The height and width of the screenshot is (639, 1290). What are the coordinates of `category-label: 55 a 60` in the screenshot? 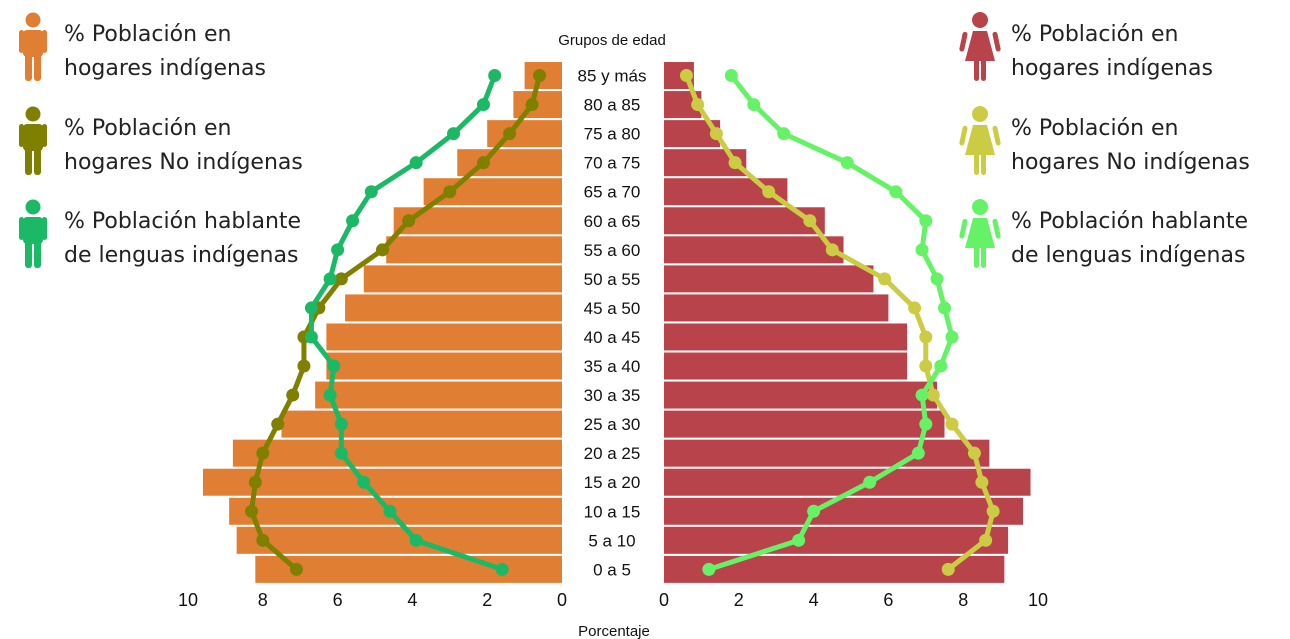 It's located at (612, 250).